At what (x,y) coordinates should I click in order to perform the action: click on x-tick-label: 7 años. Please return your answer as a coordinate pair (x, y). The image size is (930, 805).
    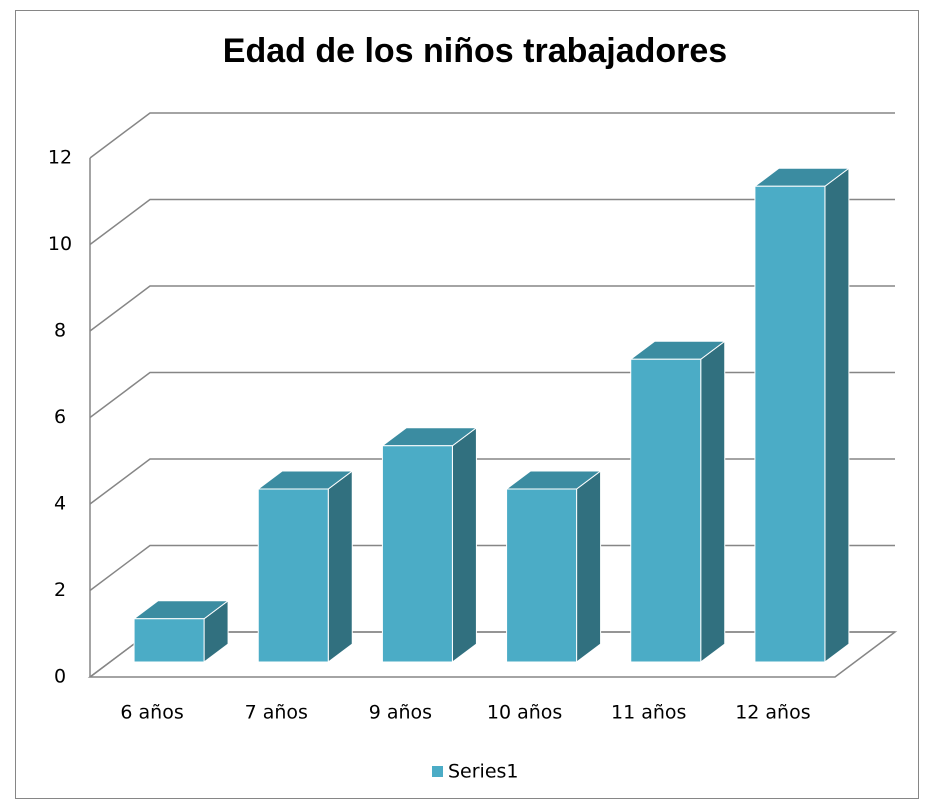
    Looking at the image, I should click on (276, 713).